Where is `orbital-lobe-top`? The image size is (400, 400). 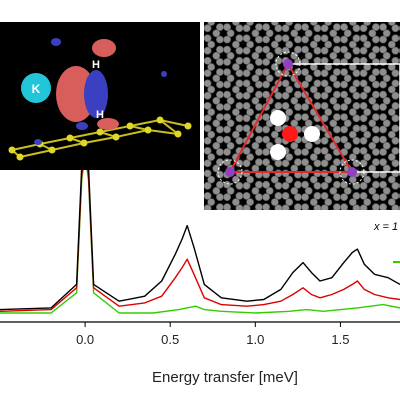 orbital-lobe-top is located at coordinates (104, 48).